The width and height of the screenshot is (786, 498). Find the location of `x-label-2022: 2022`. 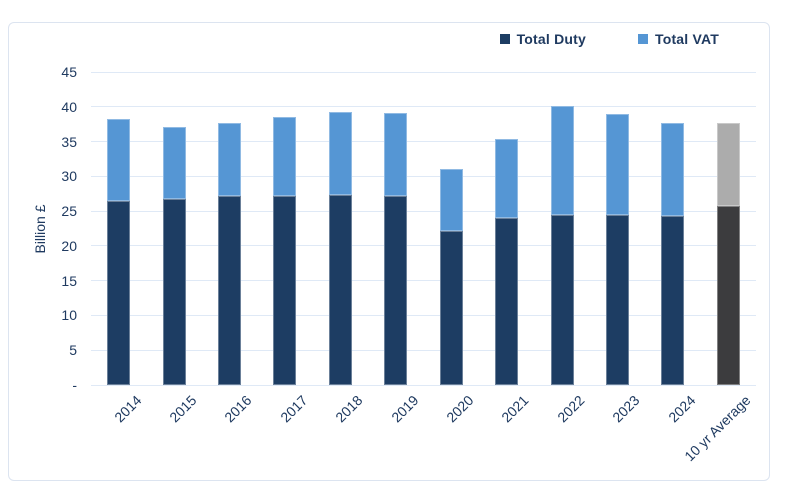

x-label-2022: 2022 is located at coordinates (571, 409).